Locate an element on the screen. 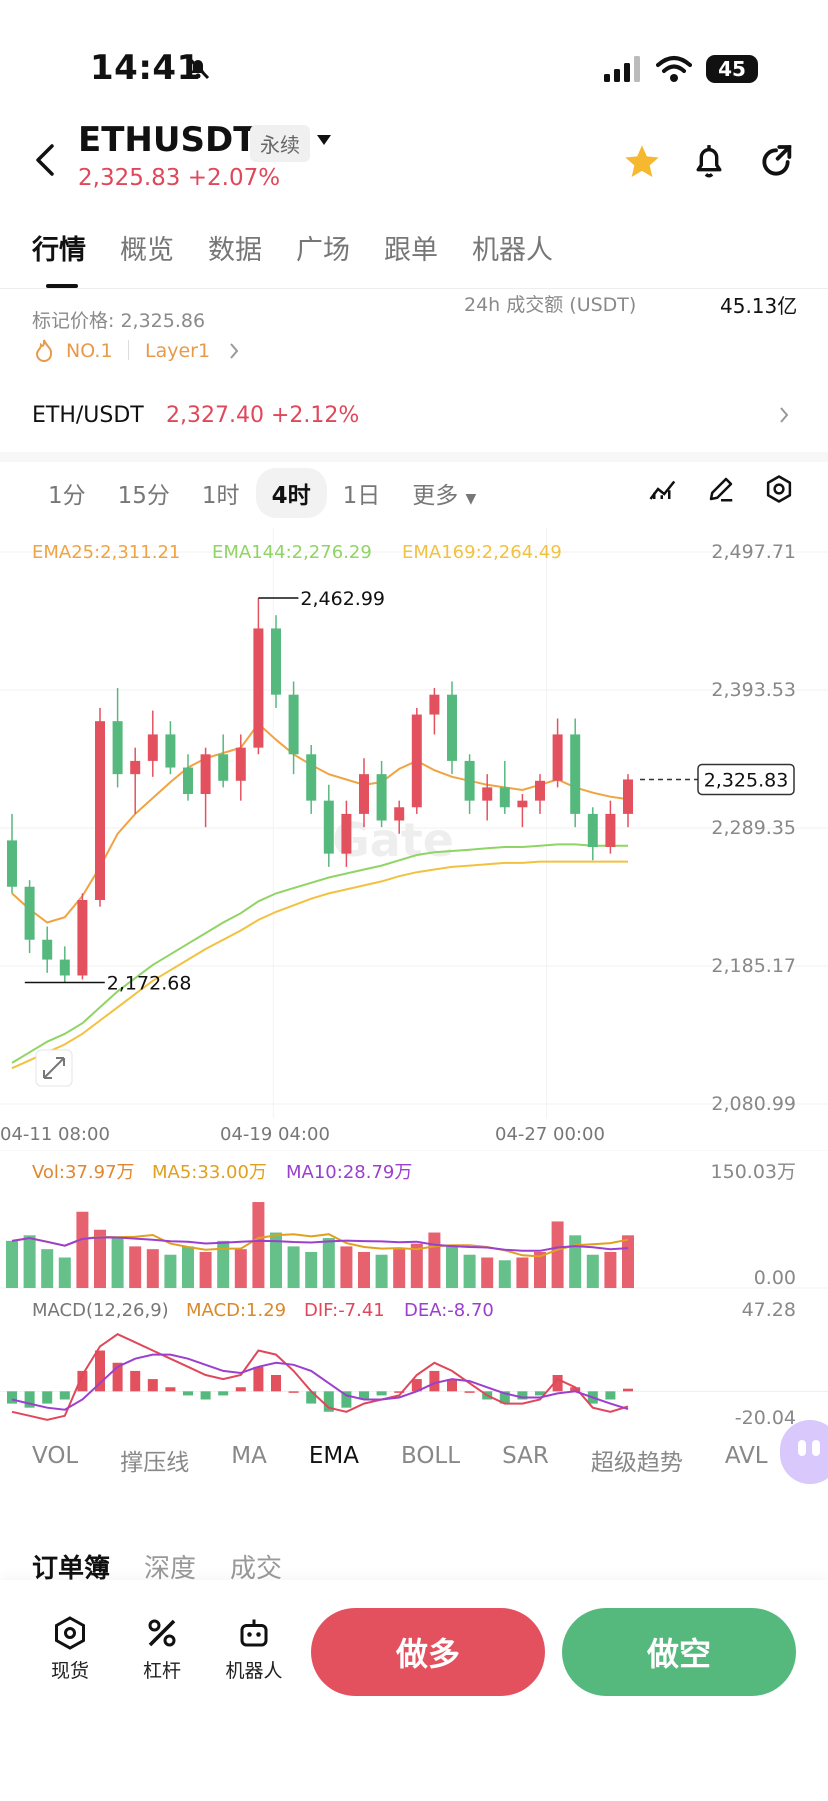  indicator-tab-ma: MA is located at coordinates (249, 1456).